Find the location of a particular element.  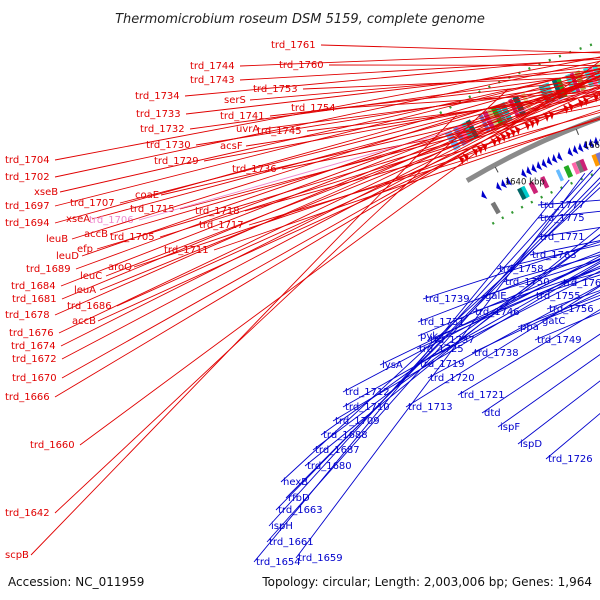

forward-gene-label: trd_1753 is located at coordinates (275, 89).